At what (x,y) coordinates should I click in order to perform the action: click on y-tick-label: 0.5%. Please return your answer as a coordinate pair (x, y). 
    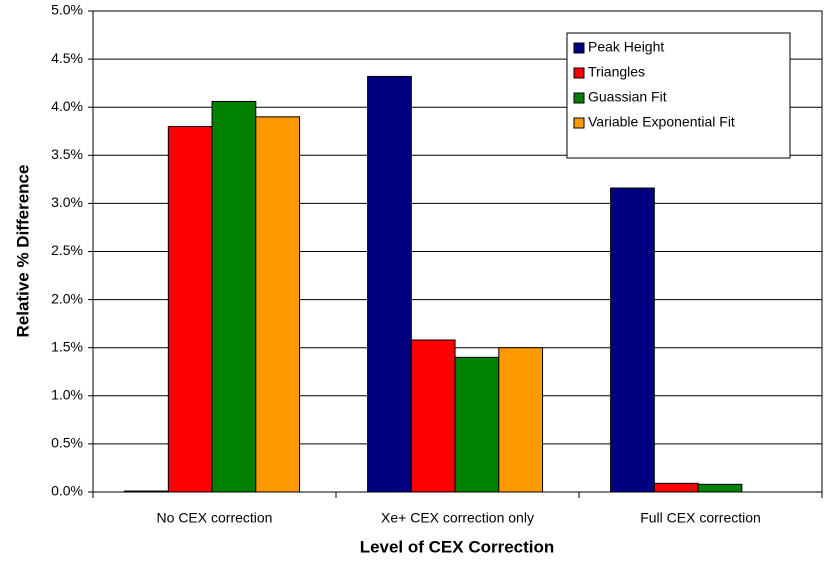
    Looking at the image, I should click on (67, 443).